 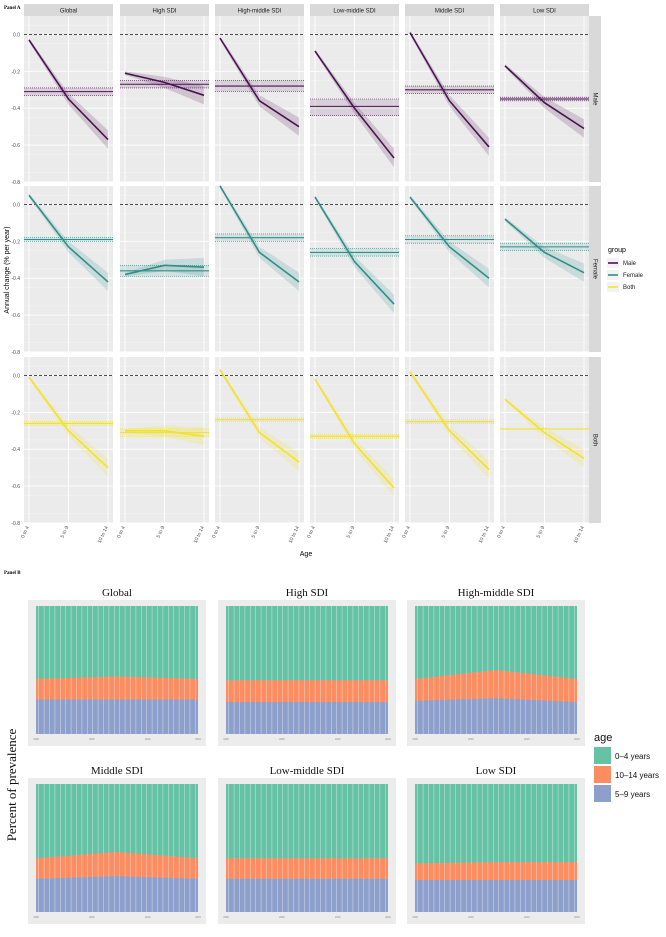 I want to click on facet-strip-high-middle-sdi, so click(x=259, y=10).